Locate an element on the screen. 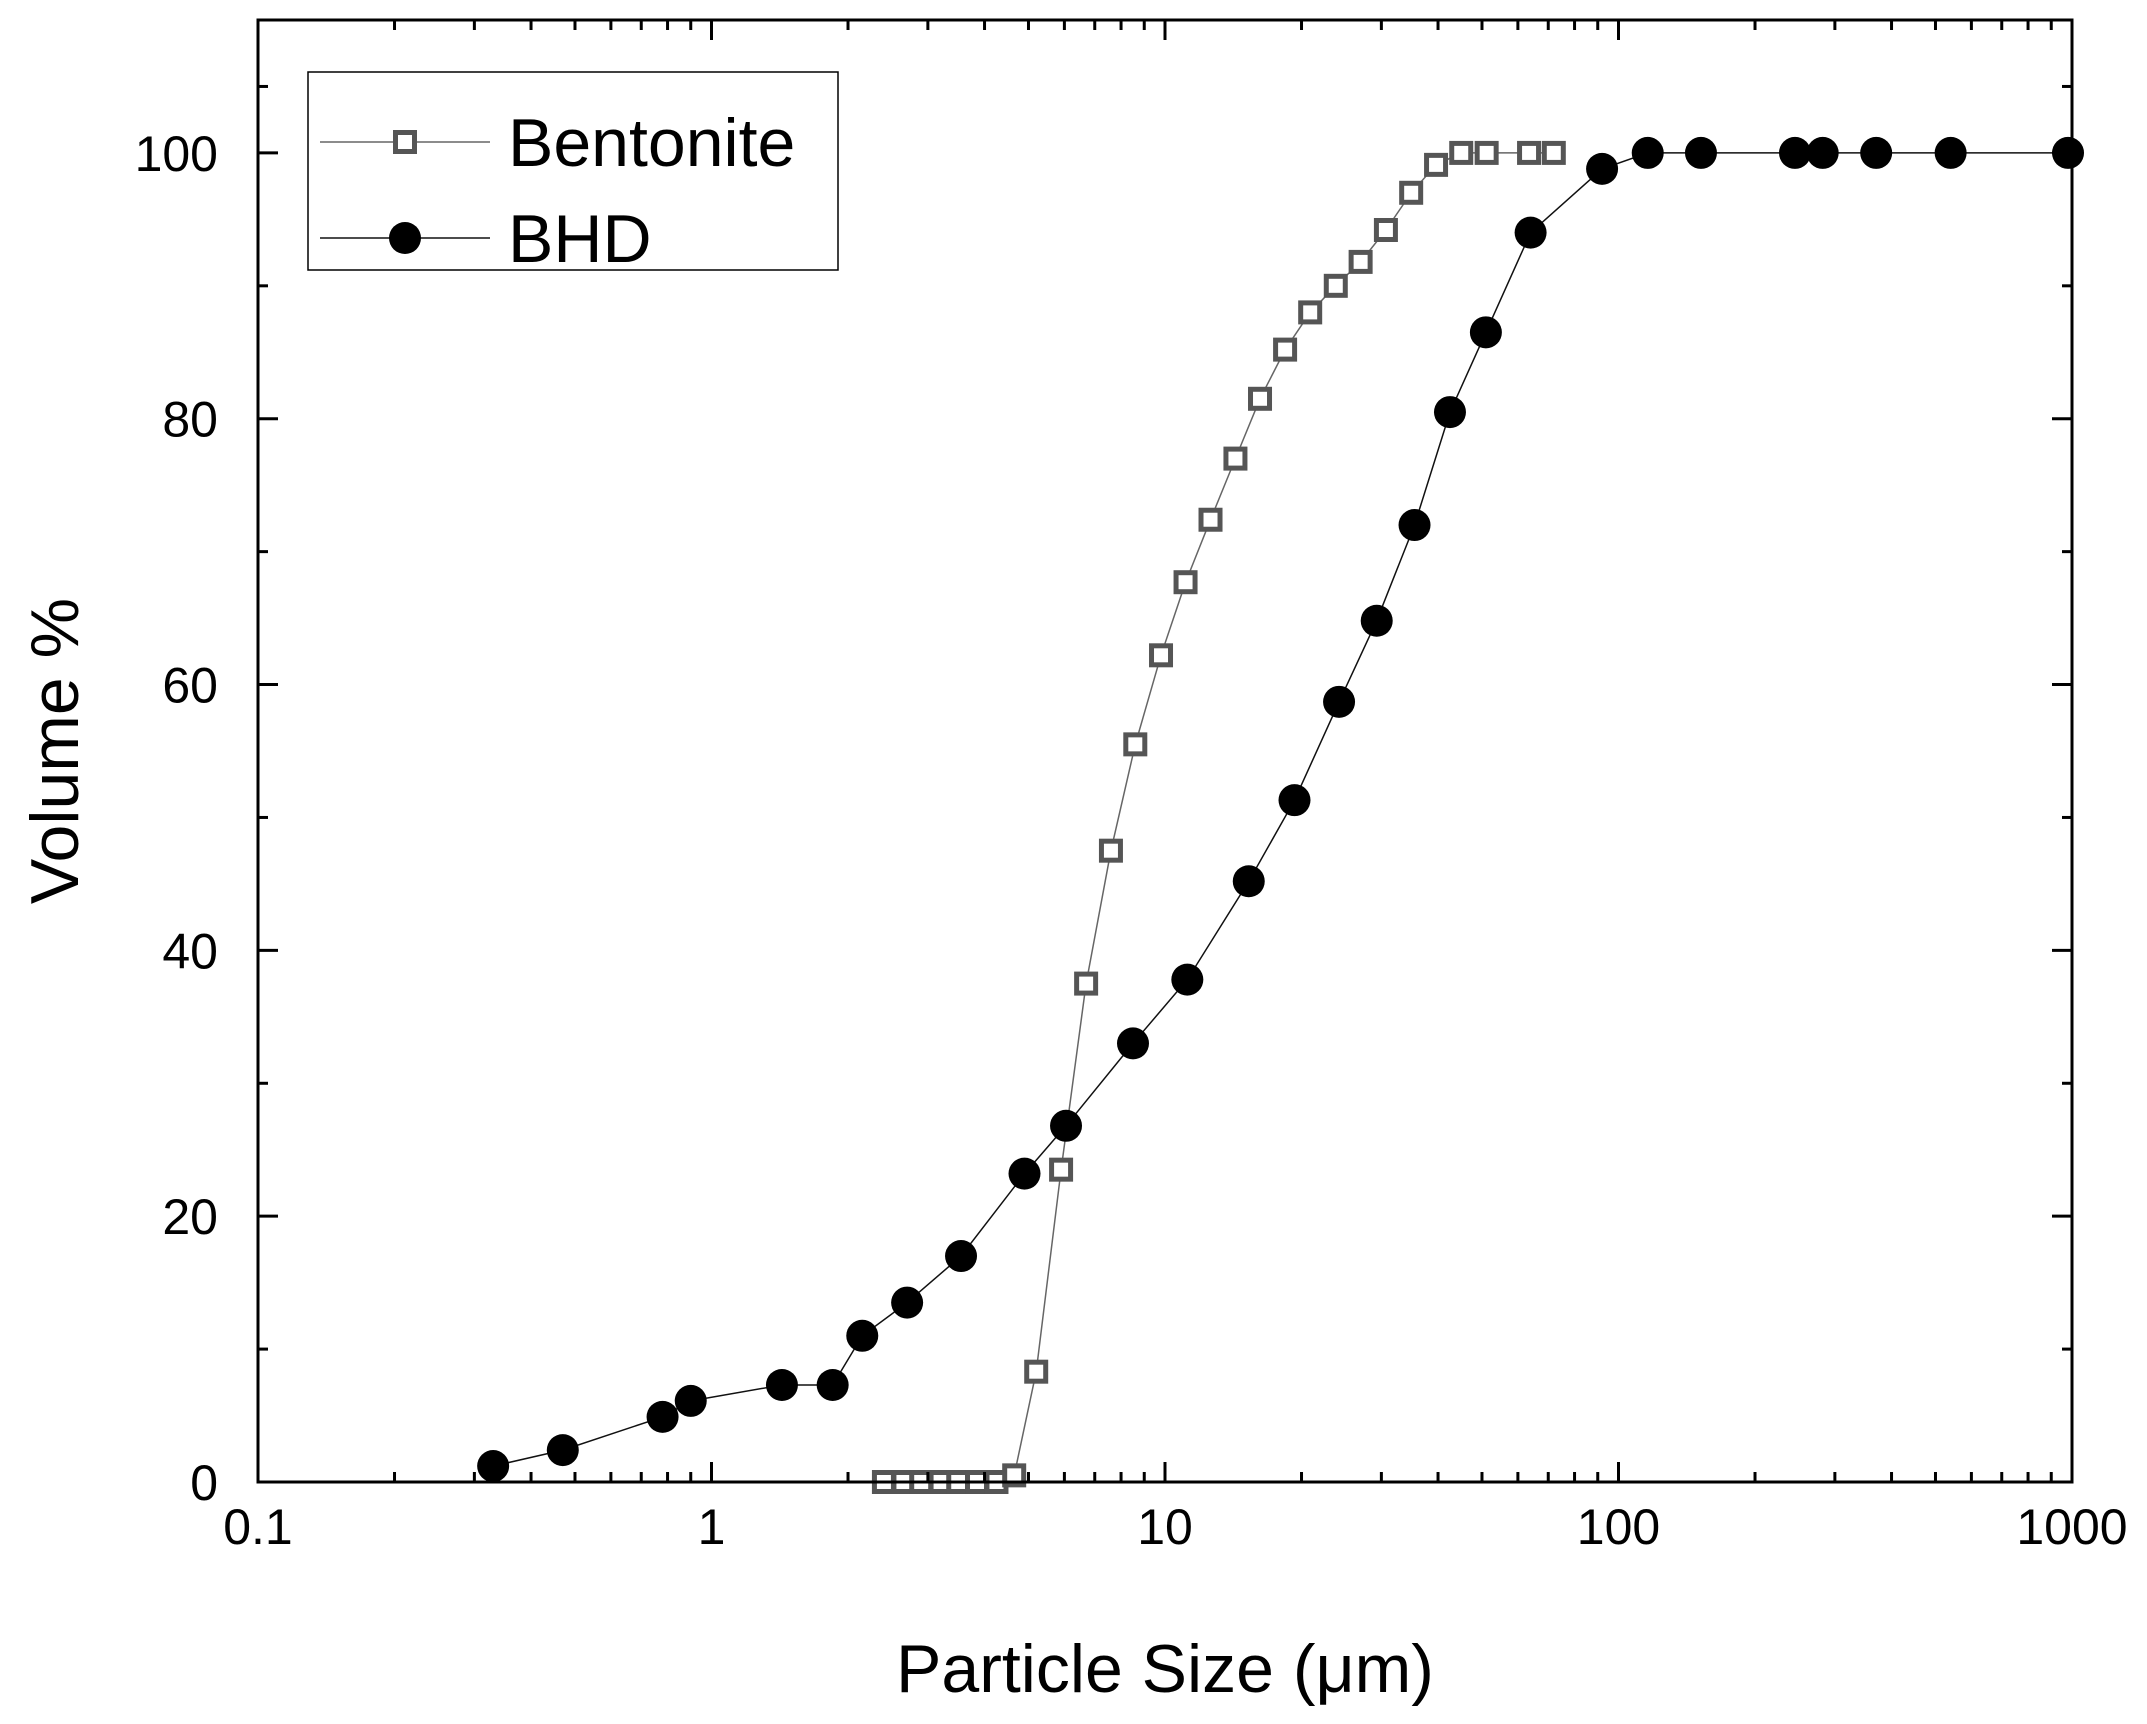  legend-item: BHD is located at coordinates (486, 239).